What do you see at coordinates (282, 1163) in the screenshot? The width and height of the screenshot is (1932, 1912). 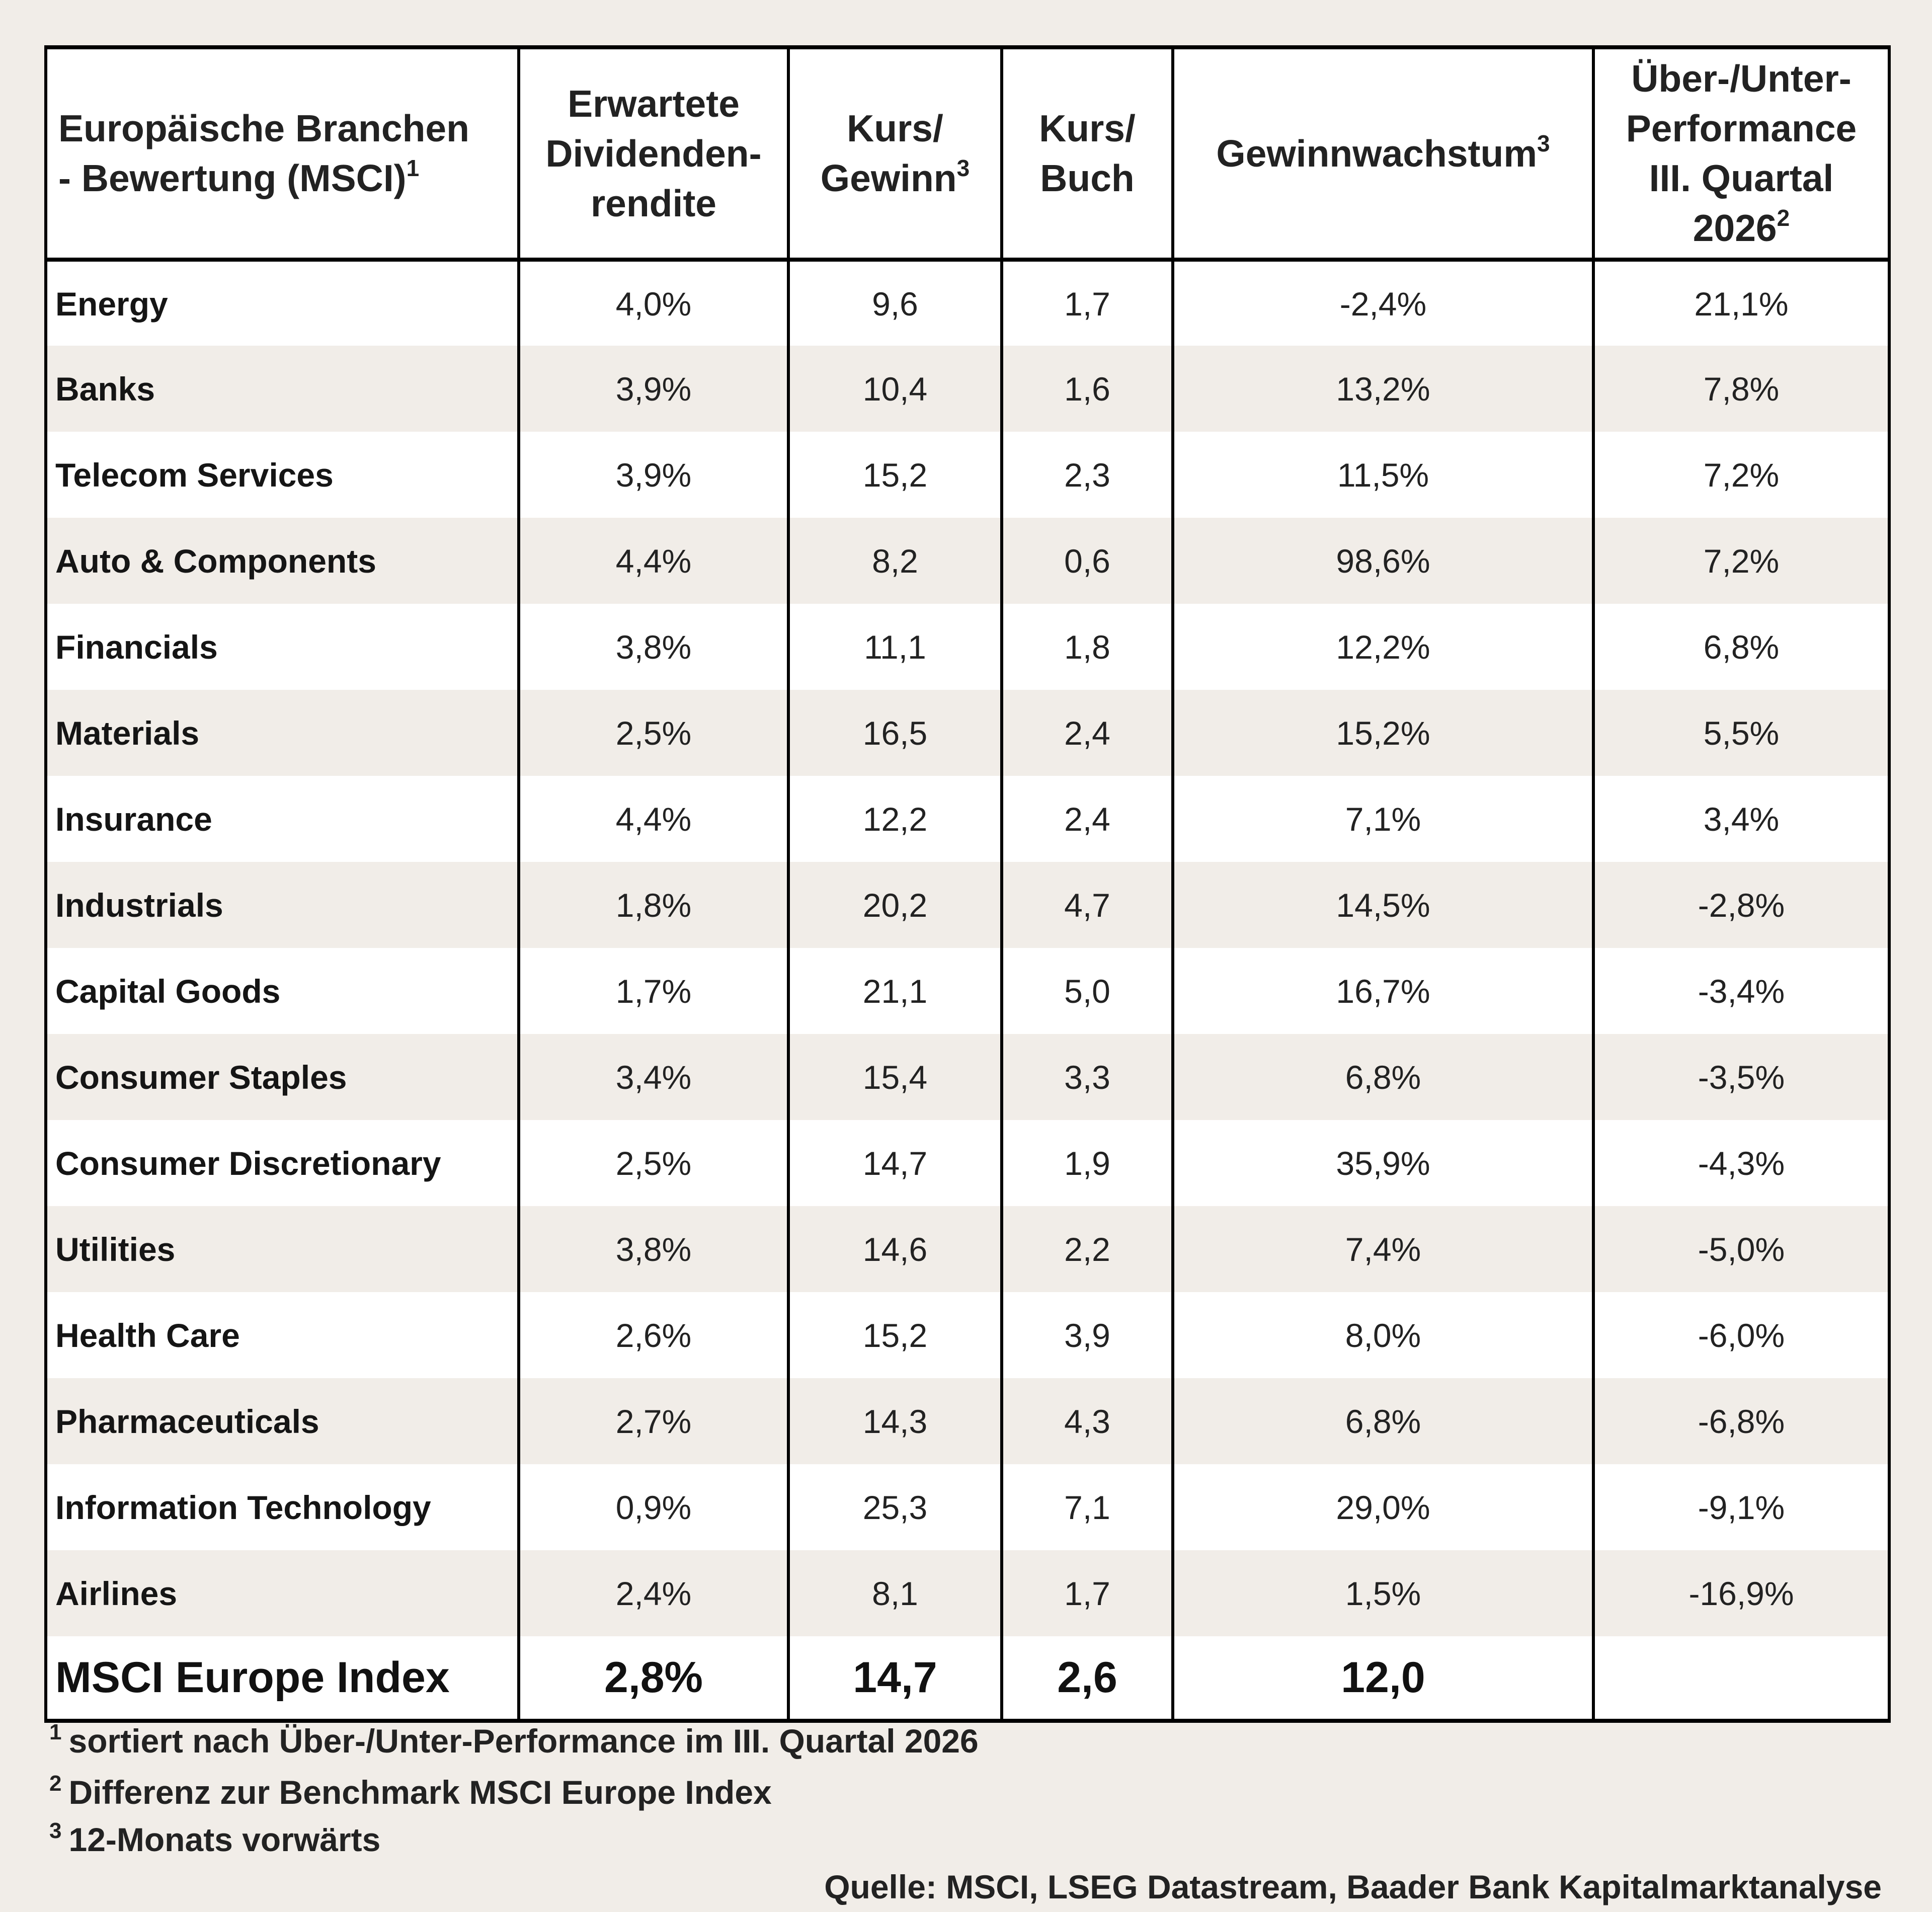 I see `sector-cell: Consumer Discretionary` at bounding box center [282, 1163].